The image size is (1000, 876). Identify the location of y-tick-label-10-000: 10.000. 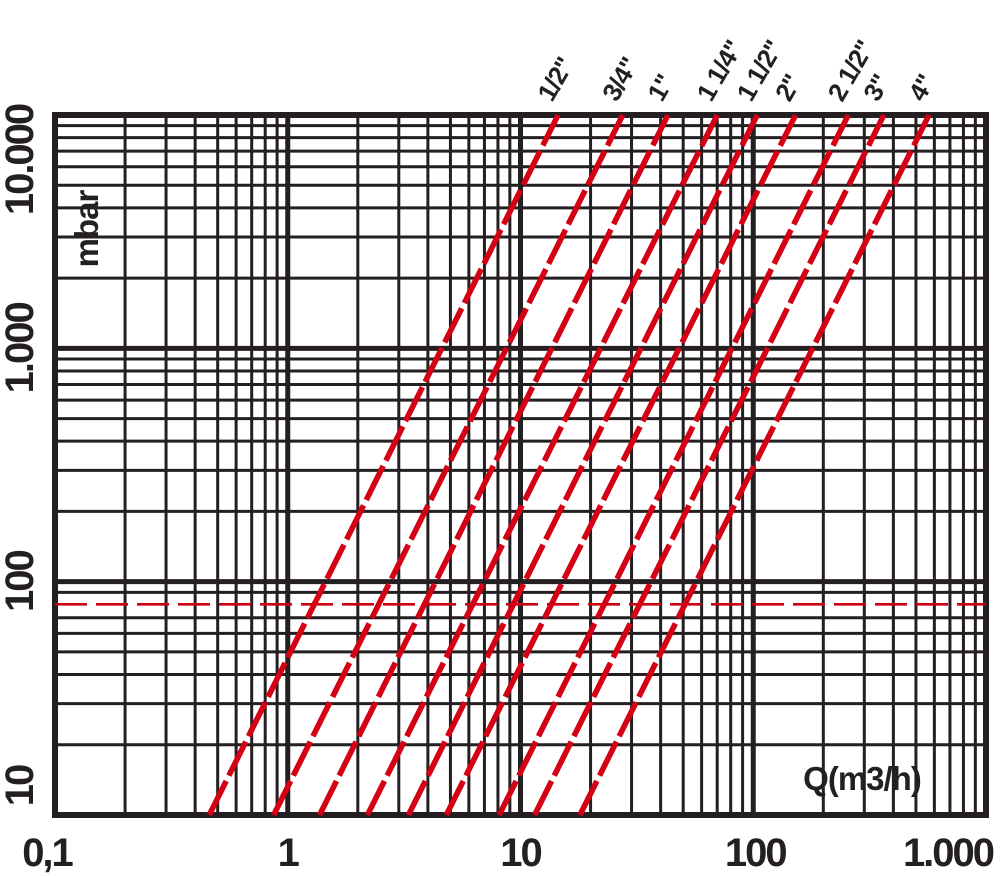
(21, 159).